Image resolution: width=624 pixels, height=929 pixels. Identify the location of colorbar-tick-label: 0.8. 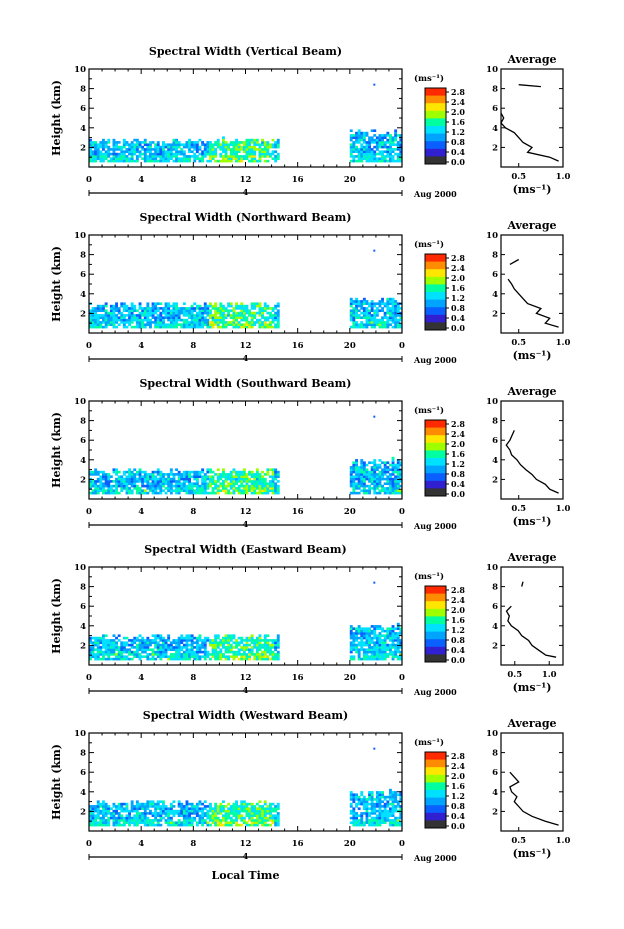
(458, 806).